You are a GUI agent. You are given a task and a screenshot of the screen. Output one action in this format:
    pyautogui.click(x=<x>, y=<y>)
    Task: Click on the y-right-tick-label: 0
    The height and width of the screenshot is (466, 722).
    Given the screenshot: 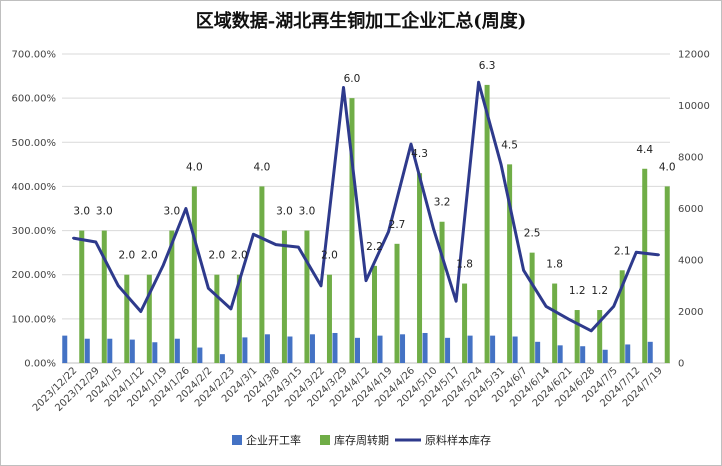 What is the action you would take?
    pyautogui.click(x=681, y=364)
    